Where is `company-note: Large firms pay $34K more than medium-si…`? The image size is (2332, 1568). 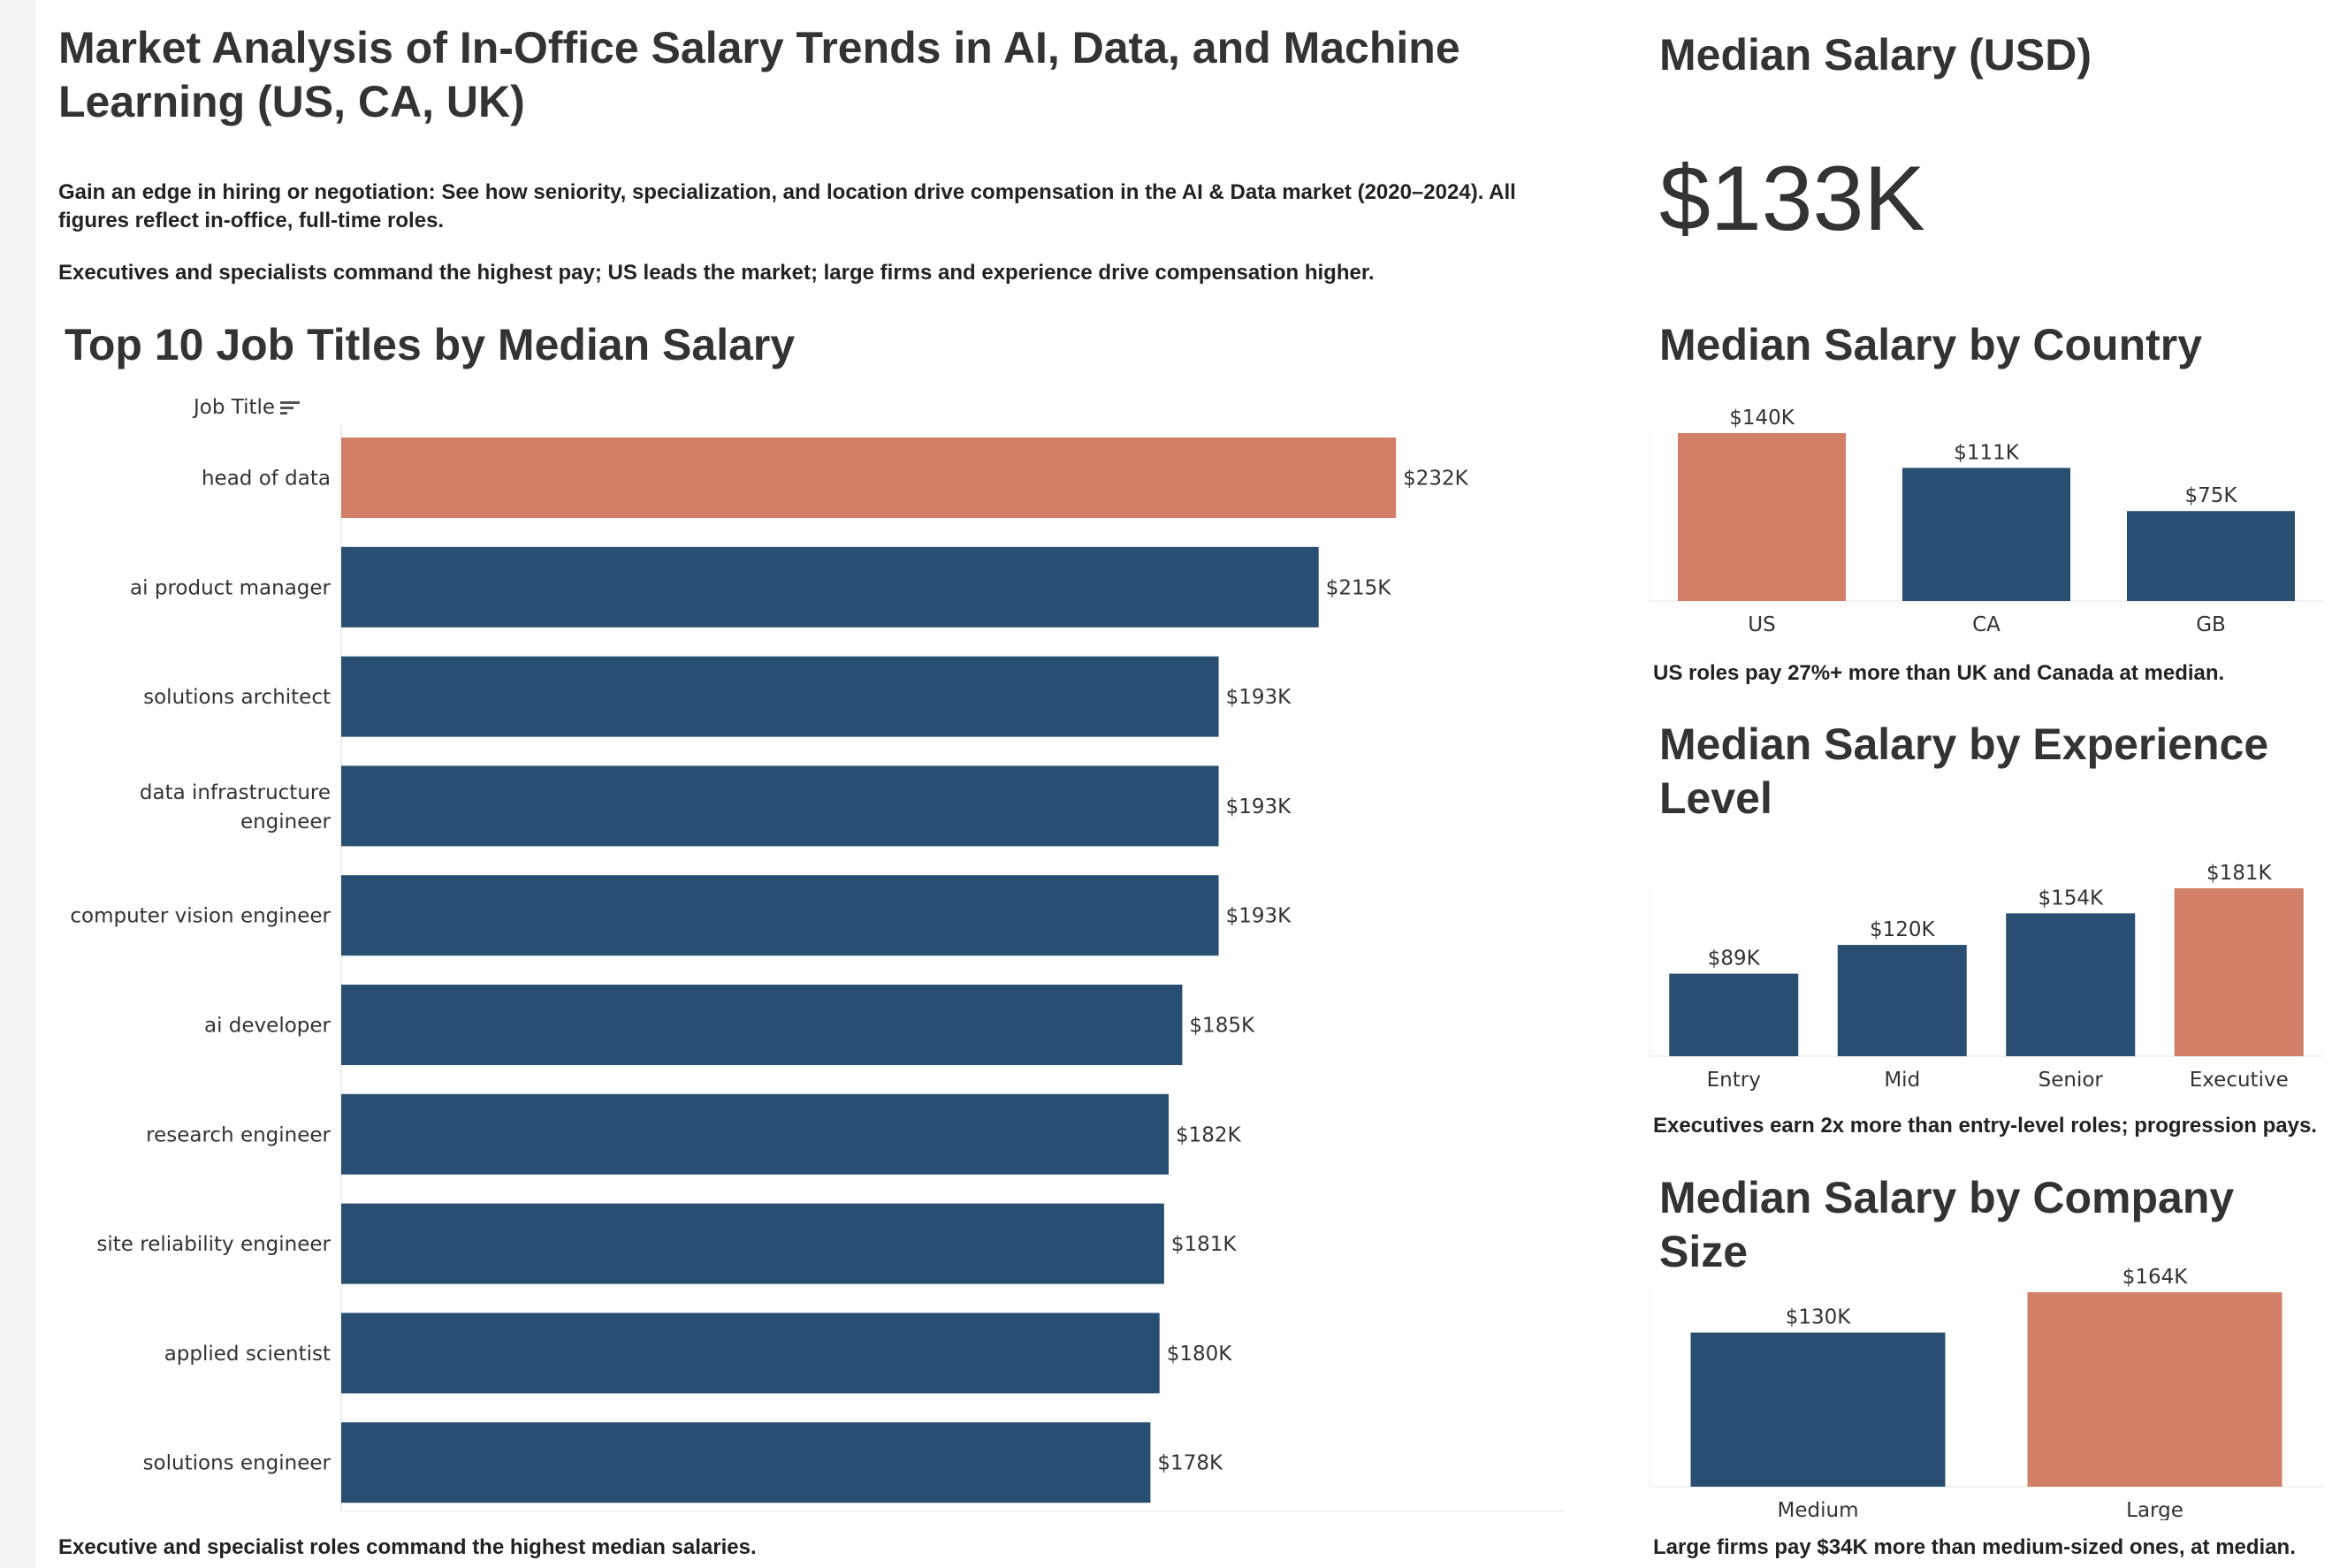
company-note: Large firms pay $34K more than medium-si… is located at coordinates (1974, 1547).